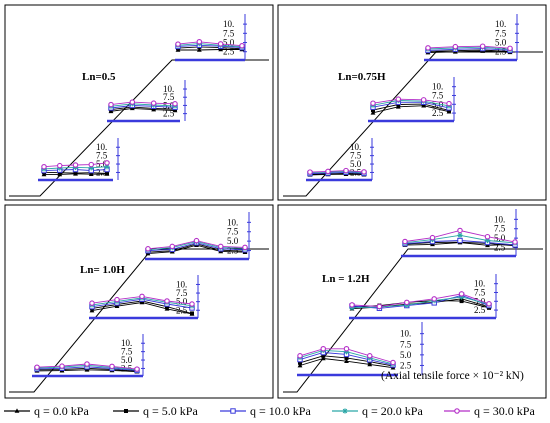 This screenshot has width=550, height=423. I want to click on legend-marker, so click(17, 410).